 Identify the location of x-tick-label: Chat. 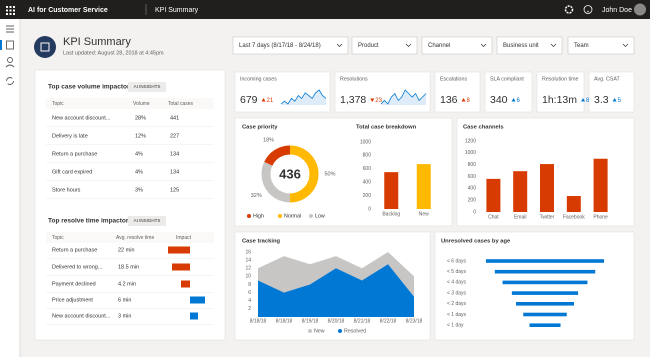
(493, 217).